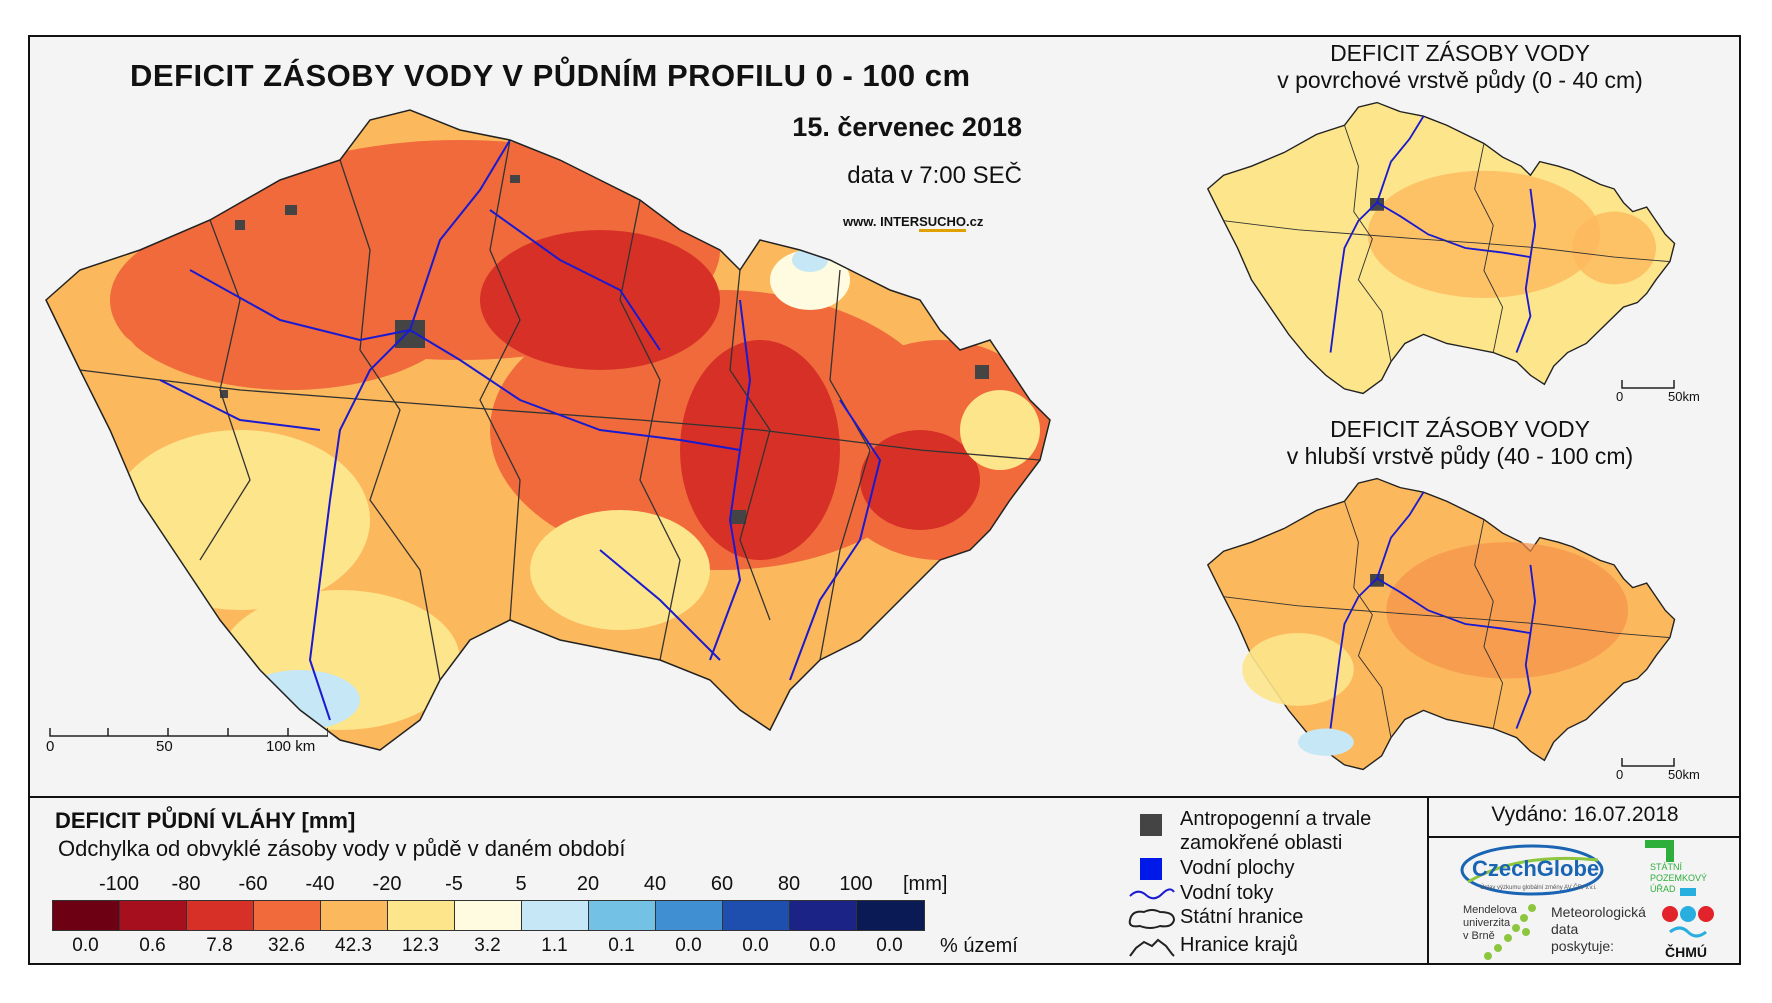  I want to click on spu-line: STÁTNÍ, so click(1666, 867).